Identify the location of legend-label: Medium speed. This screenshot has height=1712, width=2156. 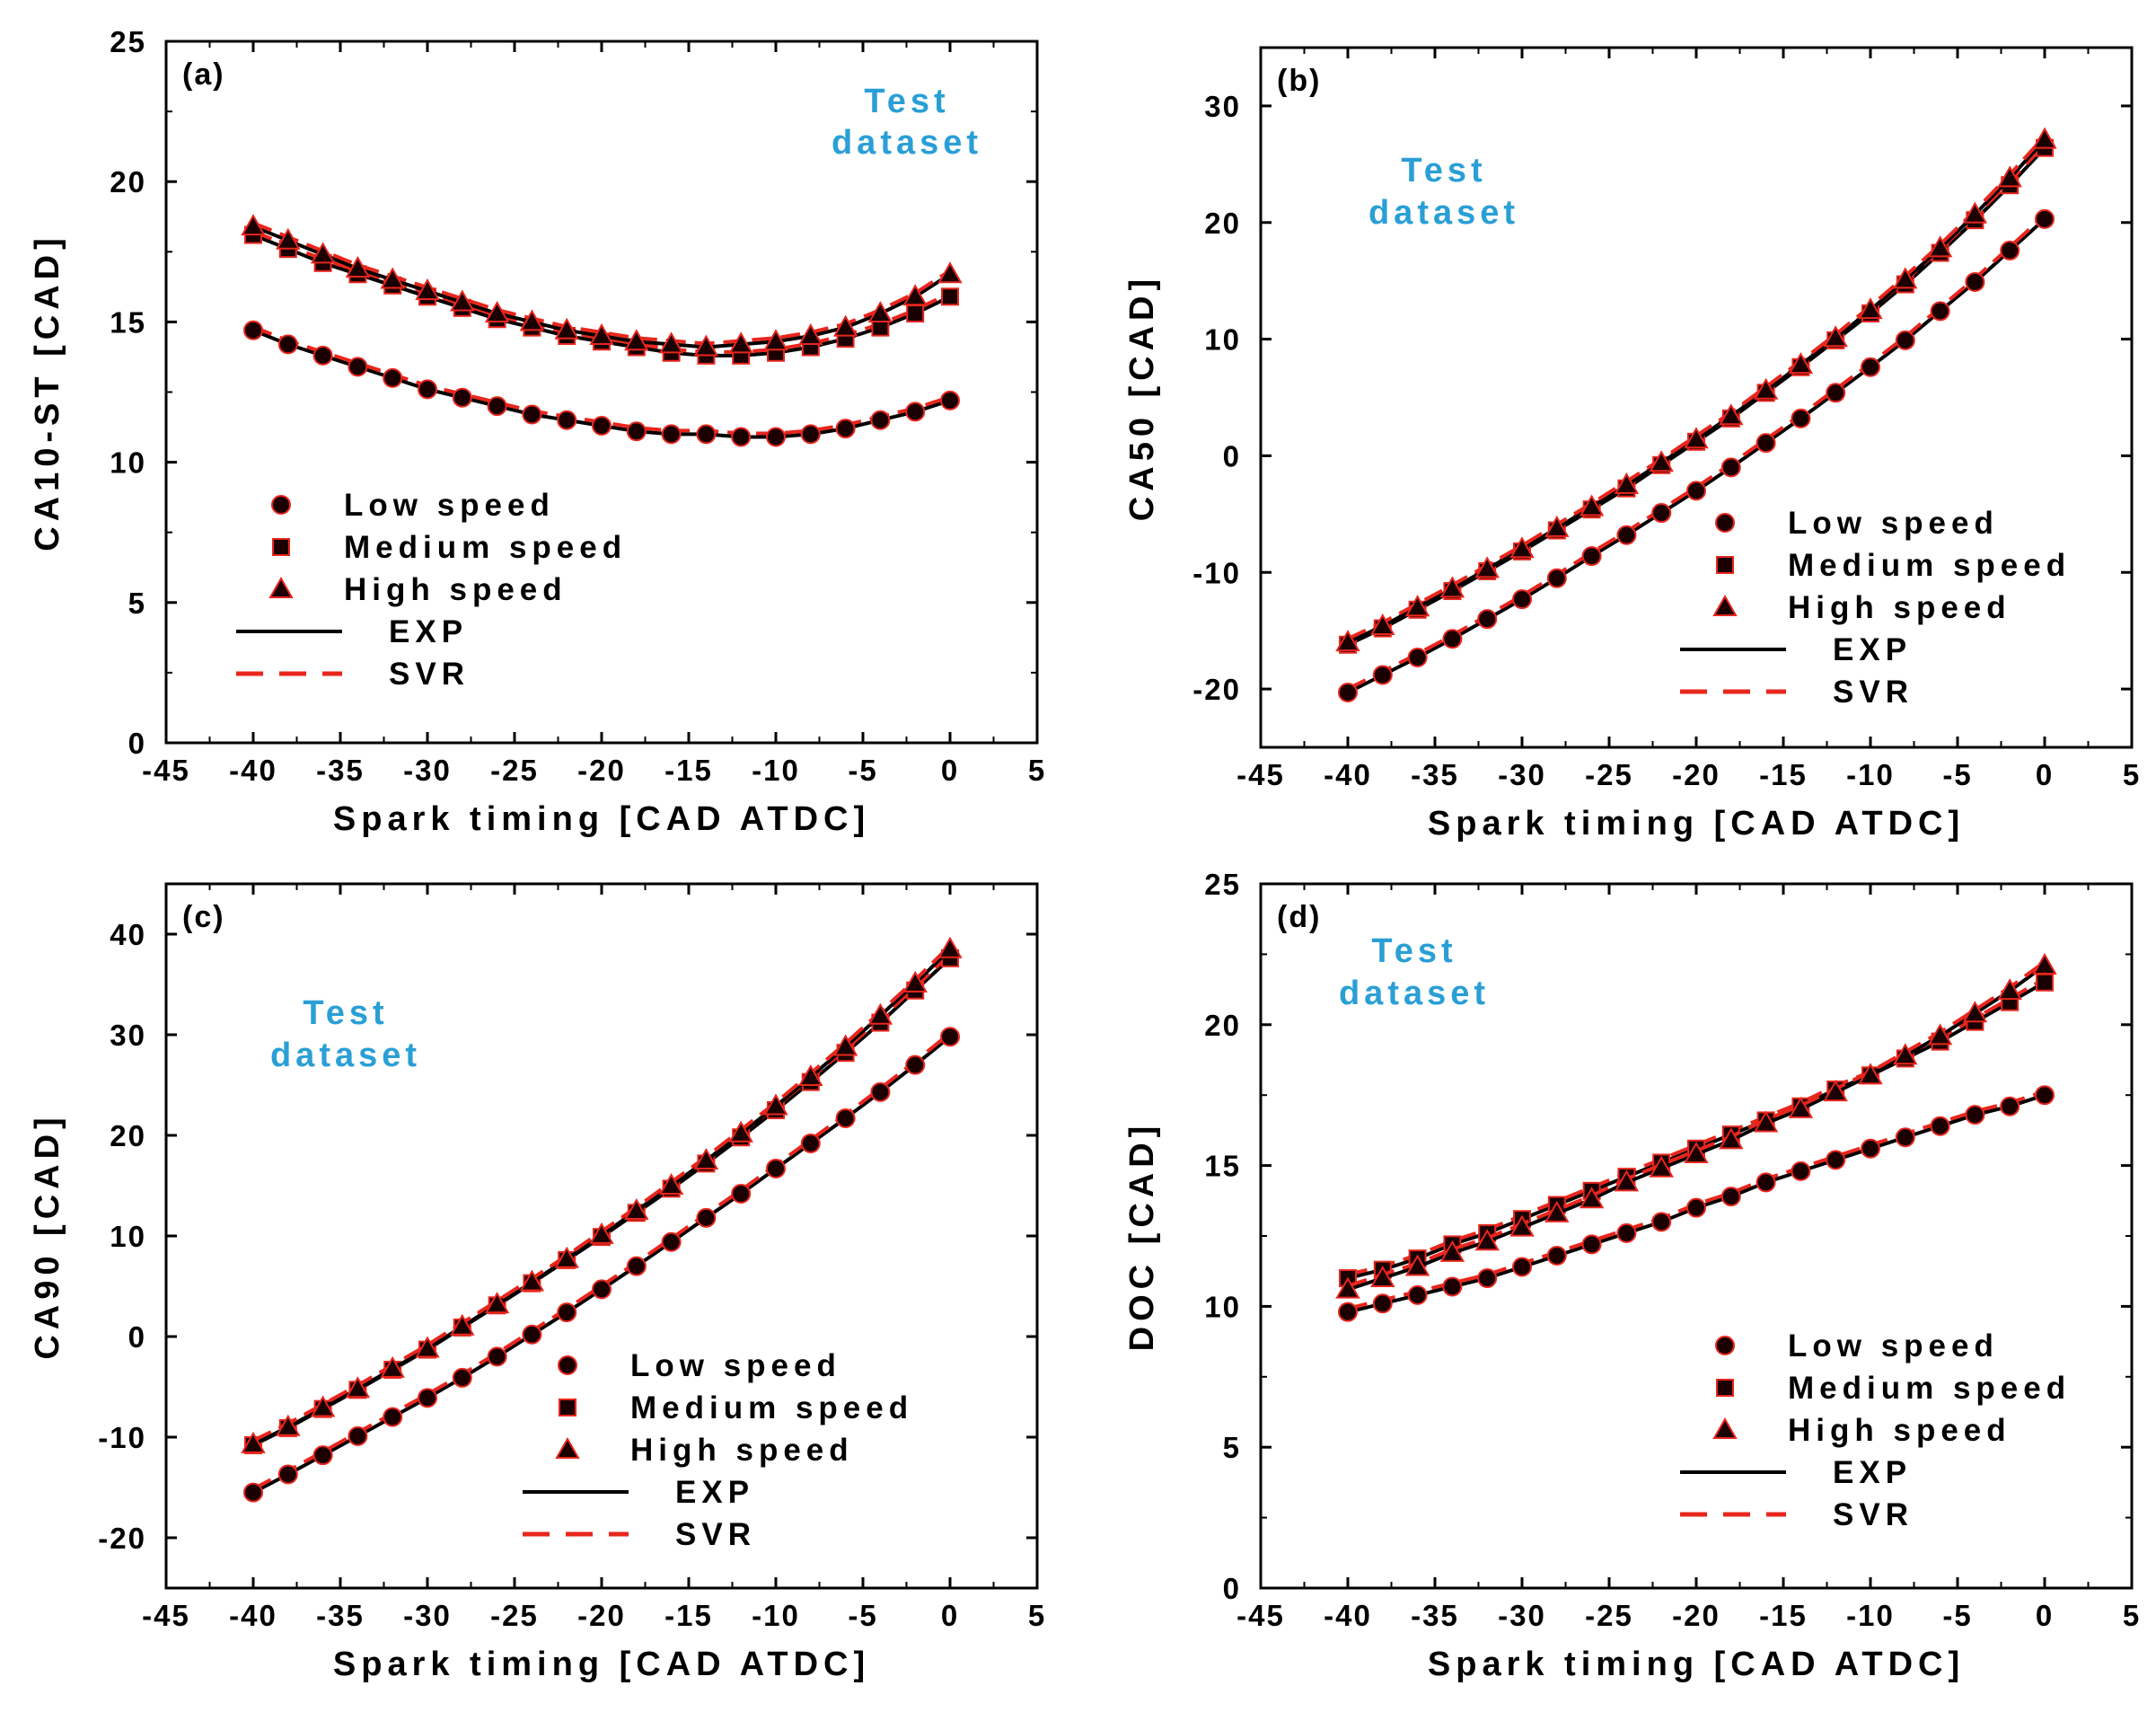
(771, 1407).